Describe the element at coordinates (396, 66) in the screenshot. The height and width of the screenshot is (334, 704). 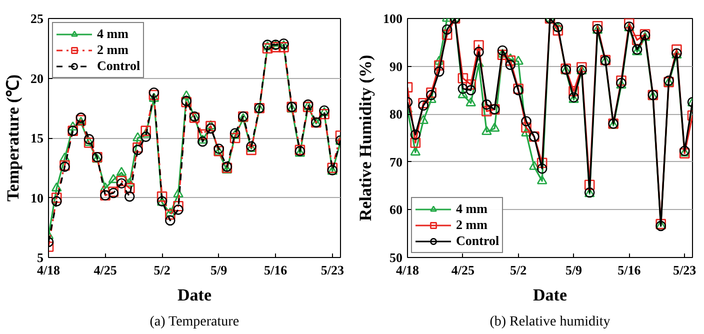
I see `y-tick-label: 90` at that location.